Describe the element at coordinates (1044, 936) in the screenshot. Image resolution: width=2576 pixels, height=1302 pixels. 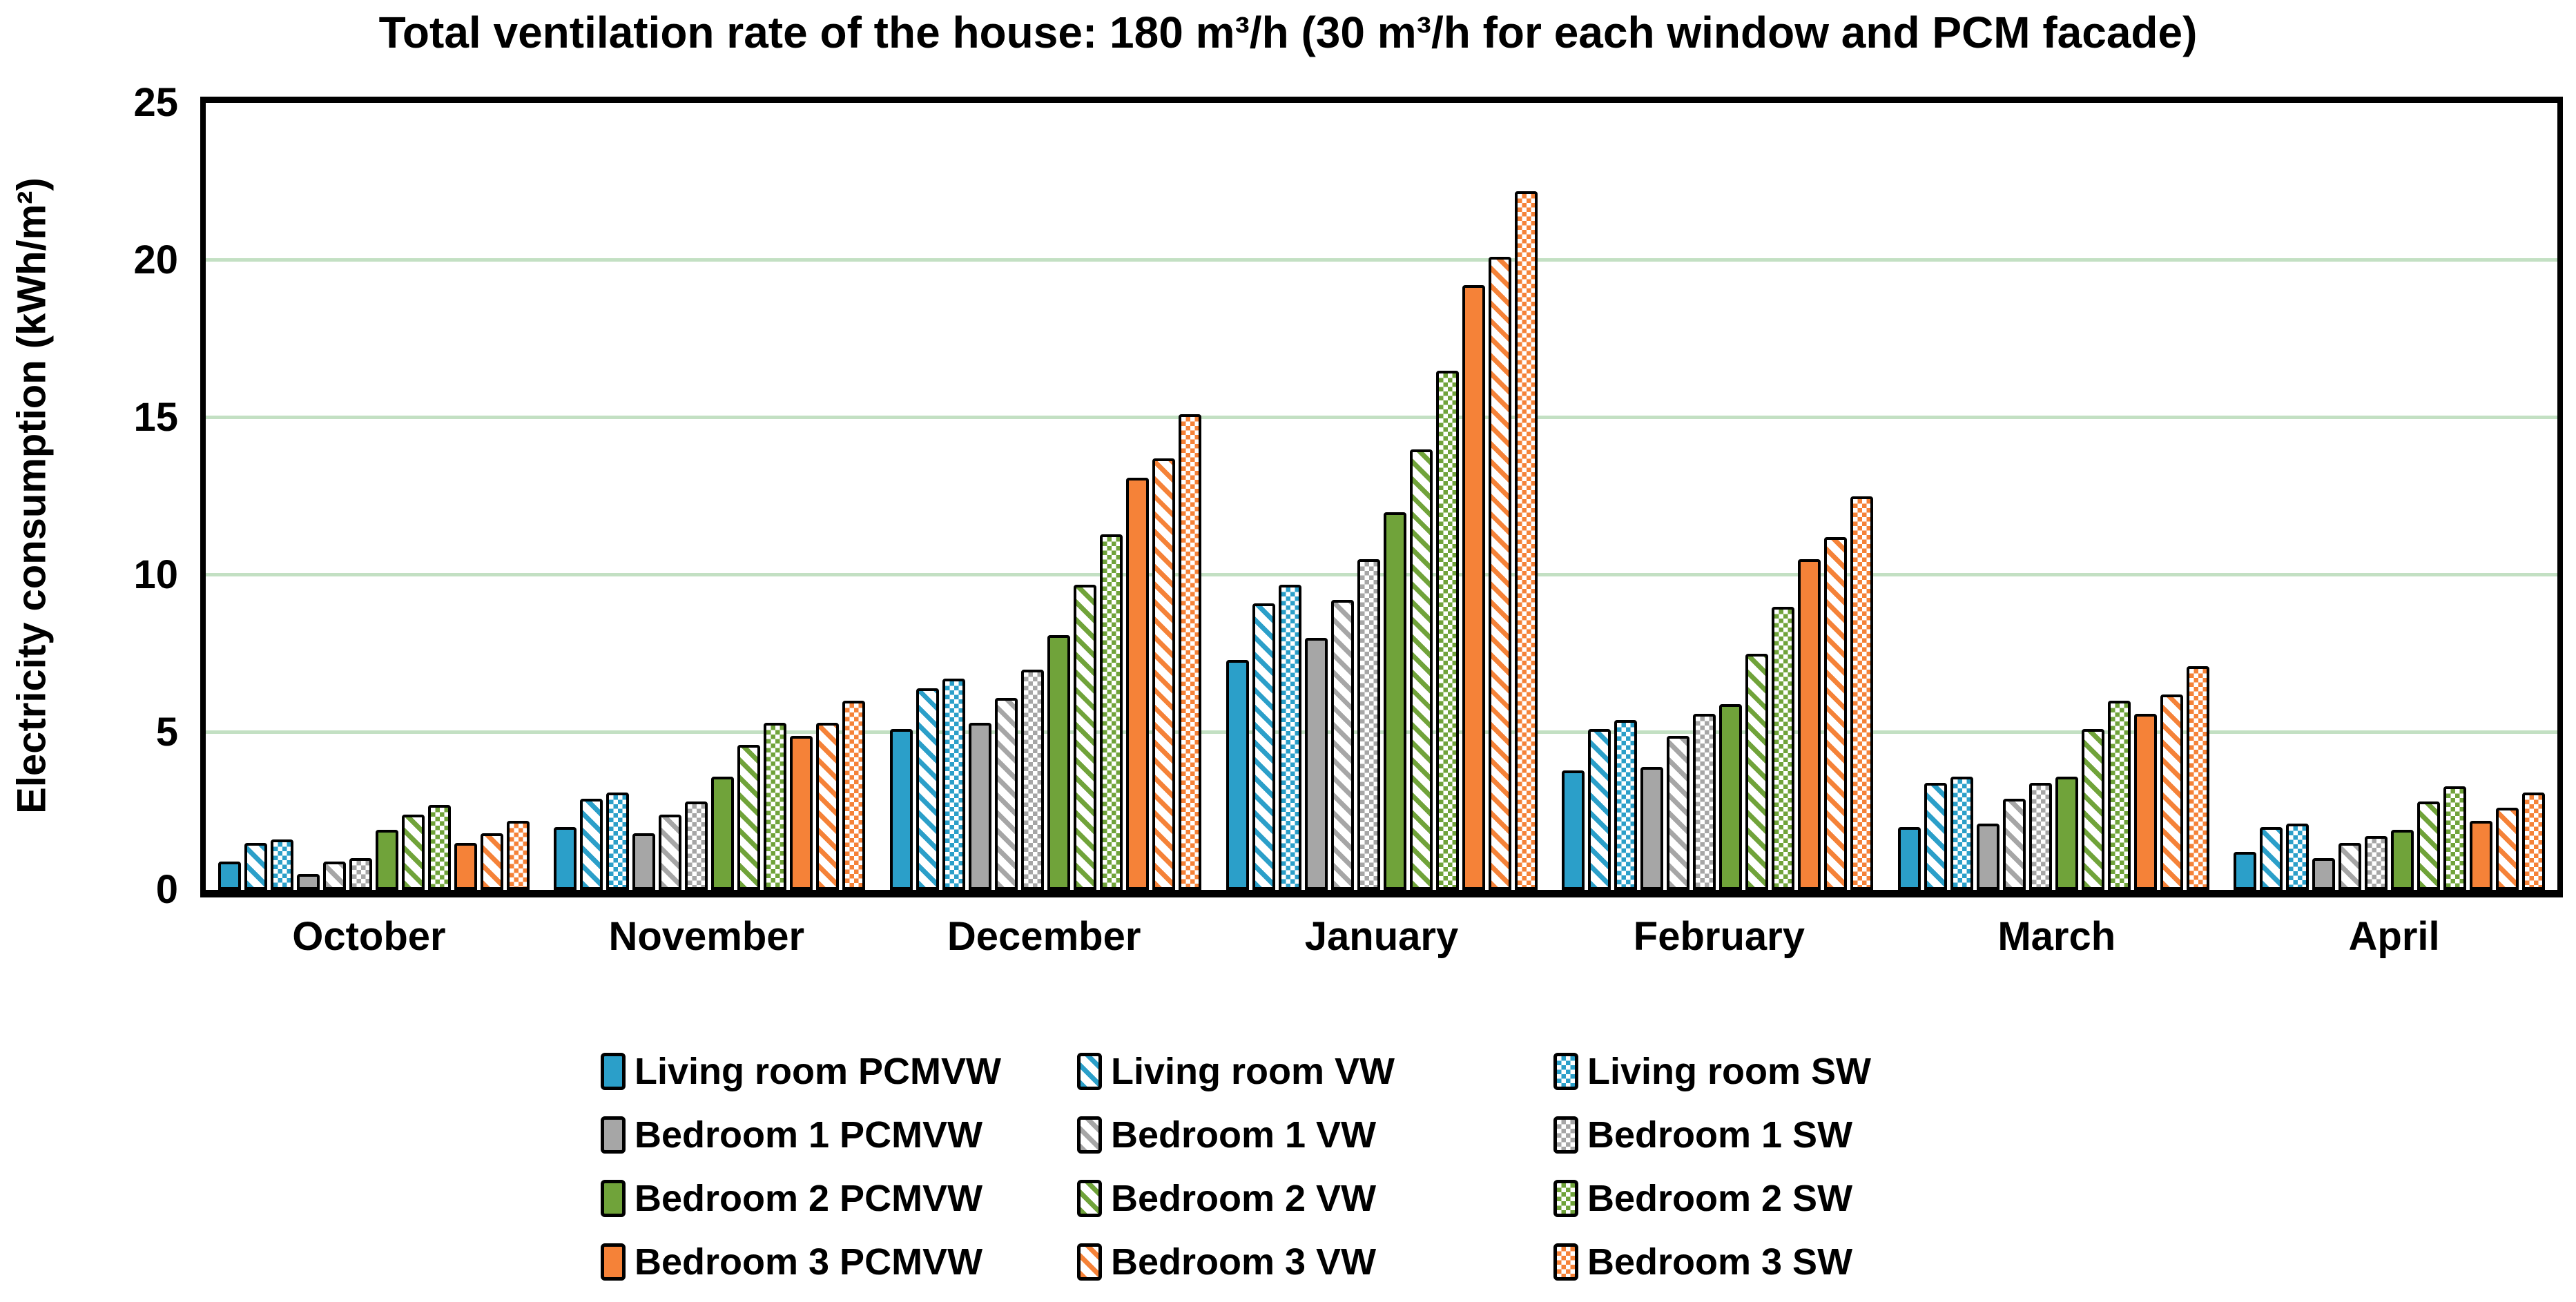
I see `x-axis-label-december: December` at that location.